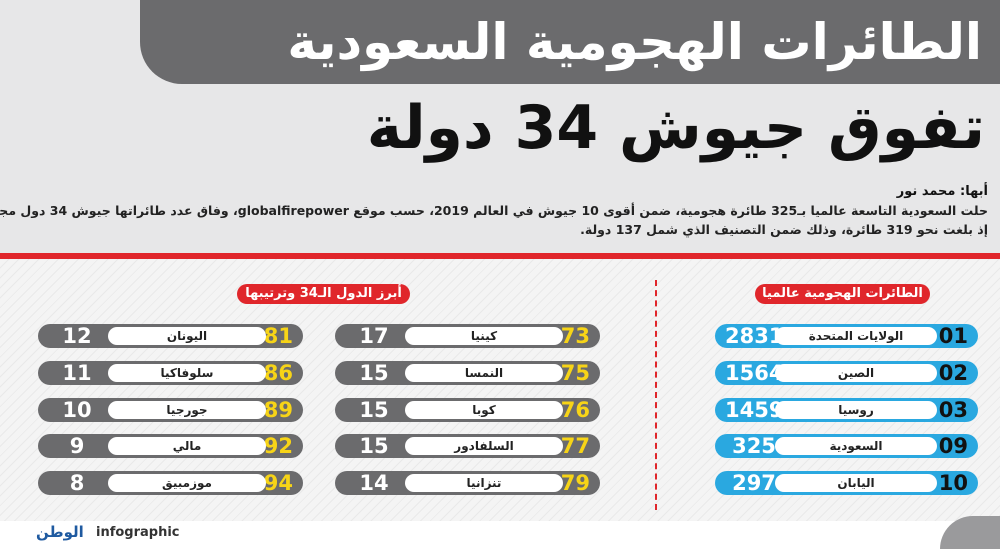 The width and height of the screenshot is (1000, 549). I want to click on count: 9, so click(77, 446).